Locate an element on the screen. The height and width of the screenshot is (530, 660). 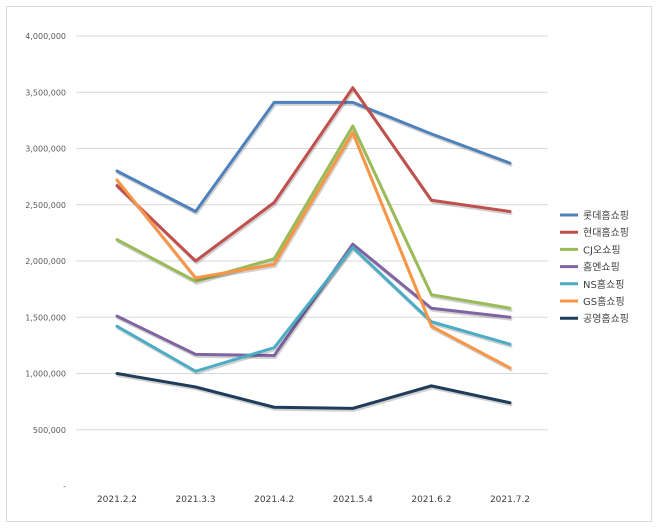
y-tick-label: 1,000,000 is located at coordinates (45, 374).